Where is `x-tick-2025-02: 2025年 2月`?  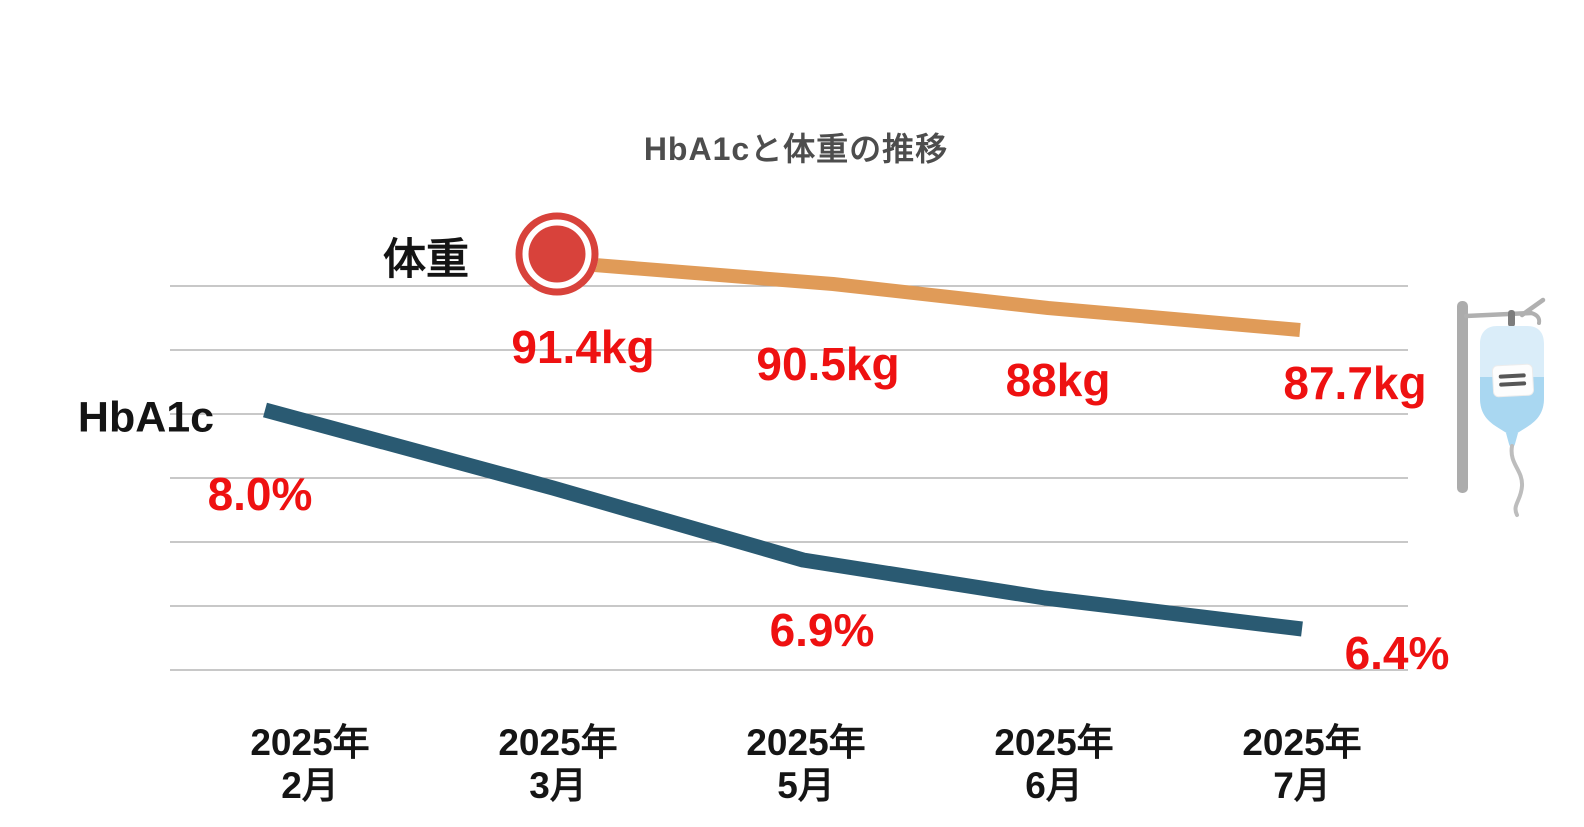 x-tick-2025-02: 2025年 2月 is located at coordinates (309, 765).